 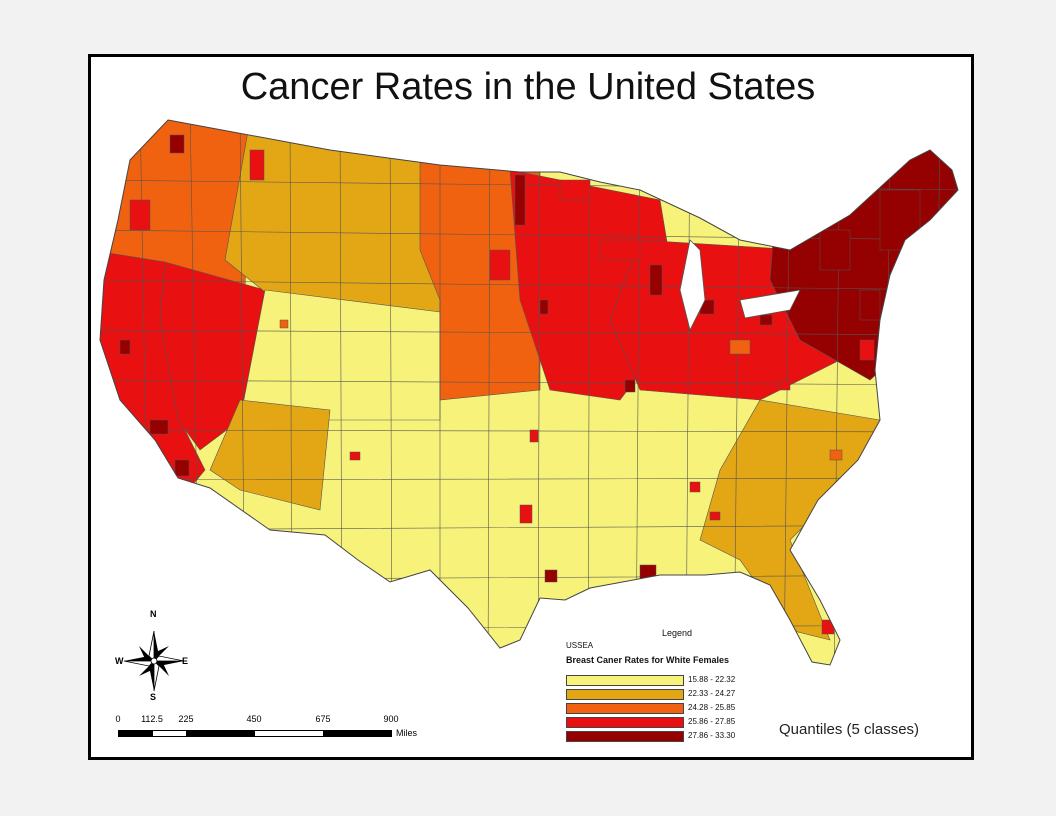 What do you see at coordinates (391, 719) in the screenshot?
I see `scale-tick-label: 900` at bounding box center [391, 719].